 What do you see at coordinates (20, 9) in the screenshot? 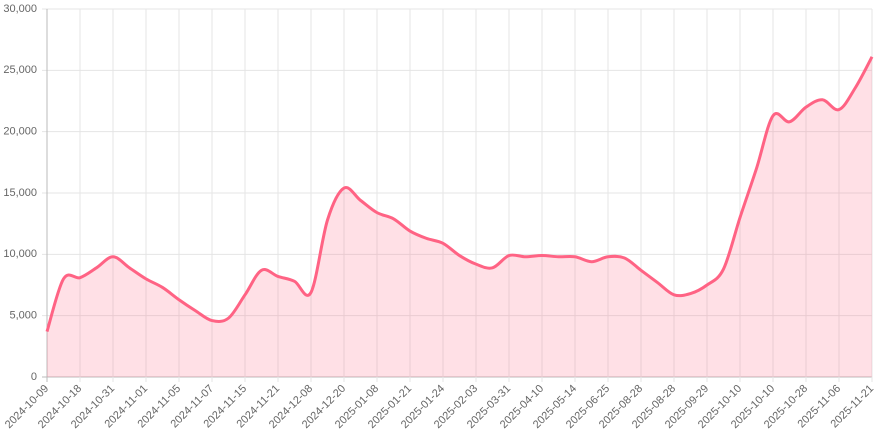
I see `y-tick-label: 30,000` at bounding box center [20, 9].